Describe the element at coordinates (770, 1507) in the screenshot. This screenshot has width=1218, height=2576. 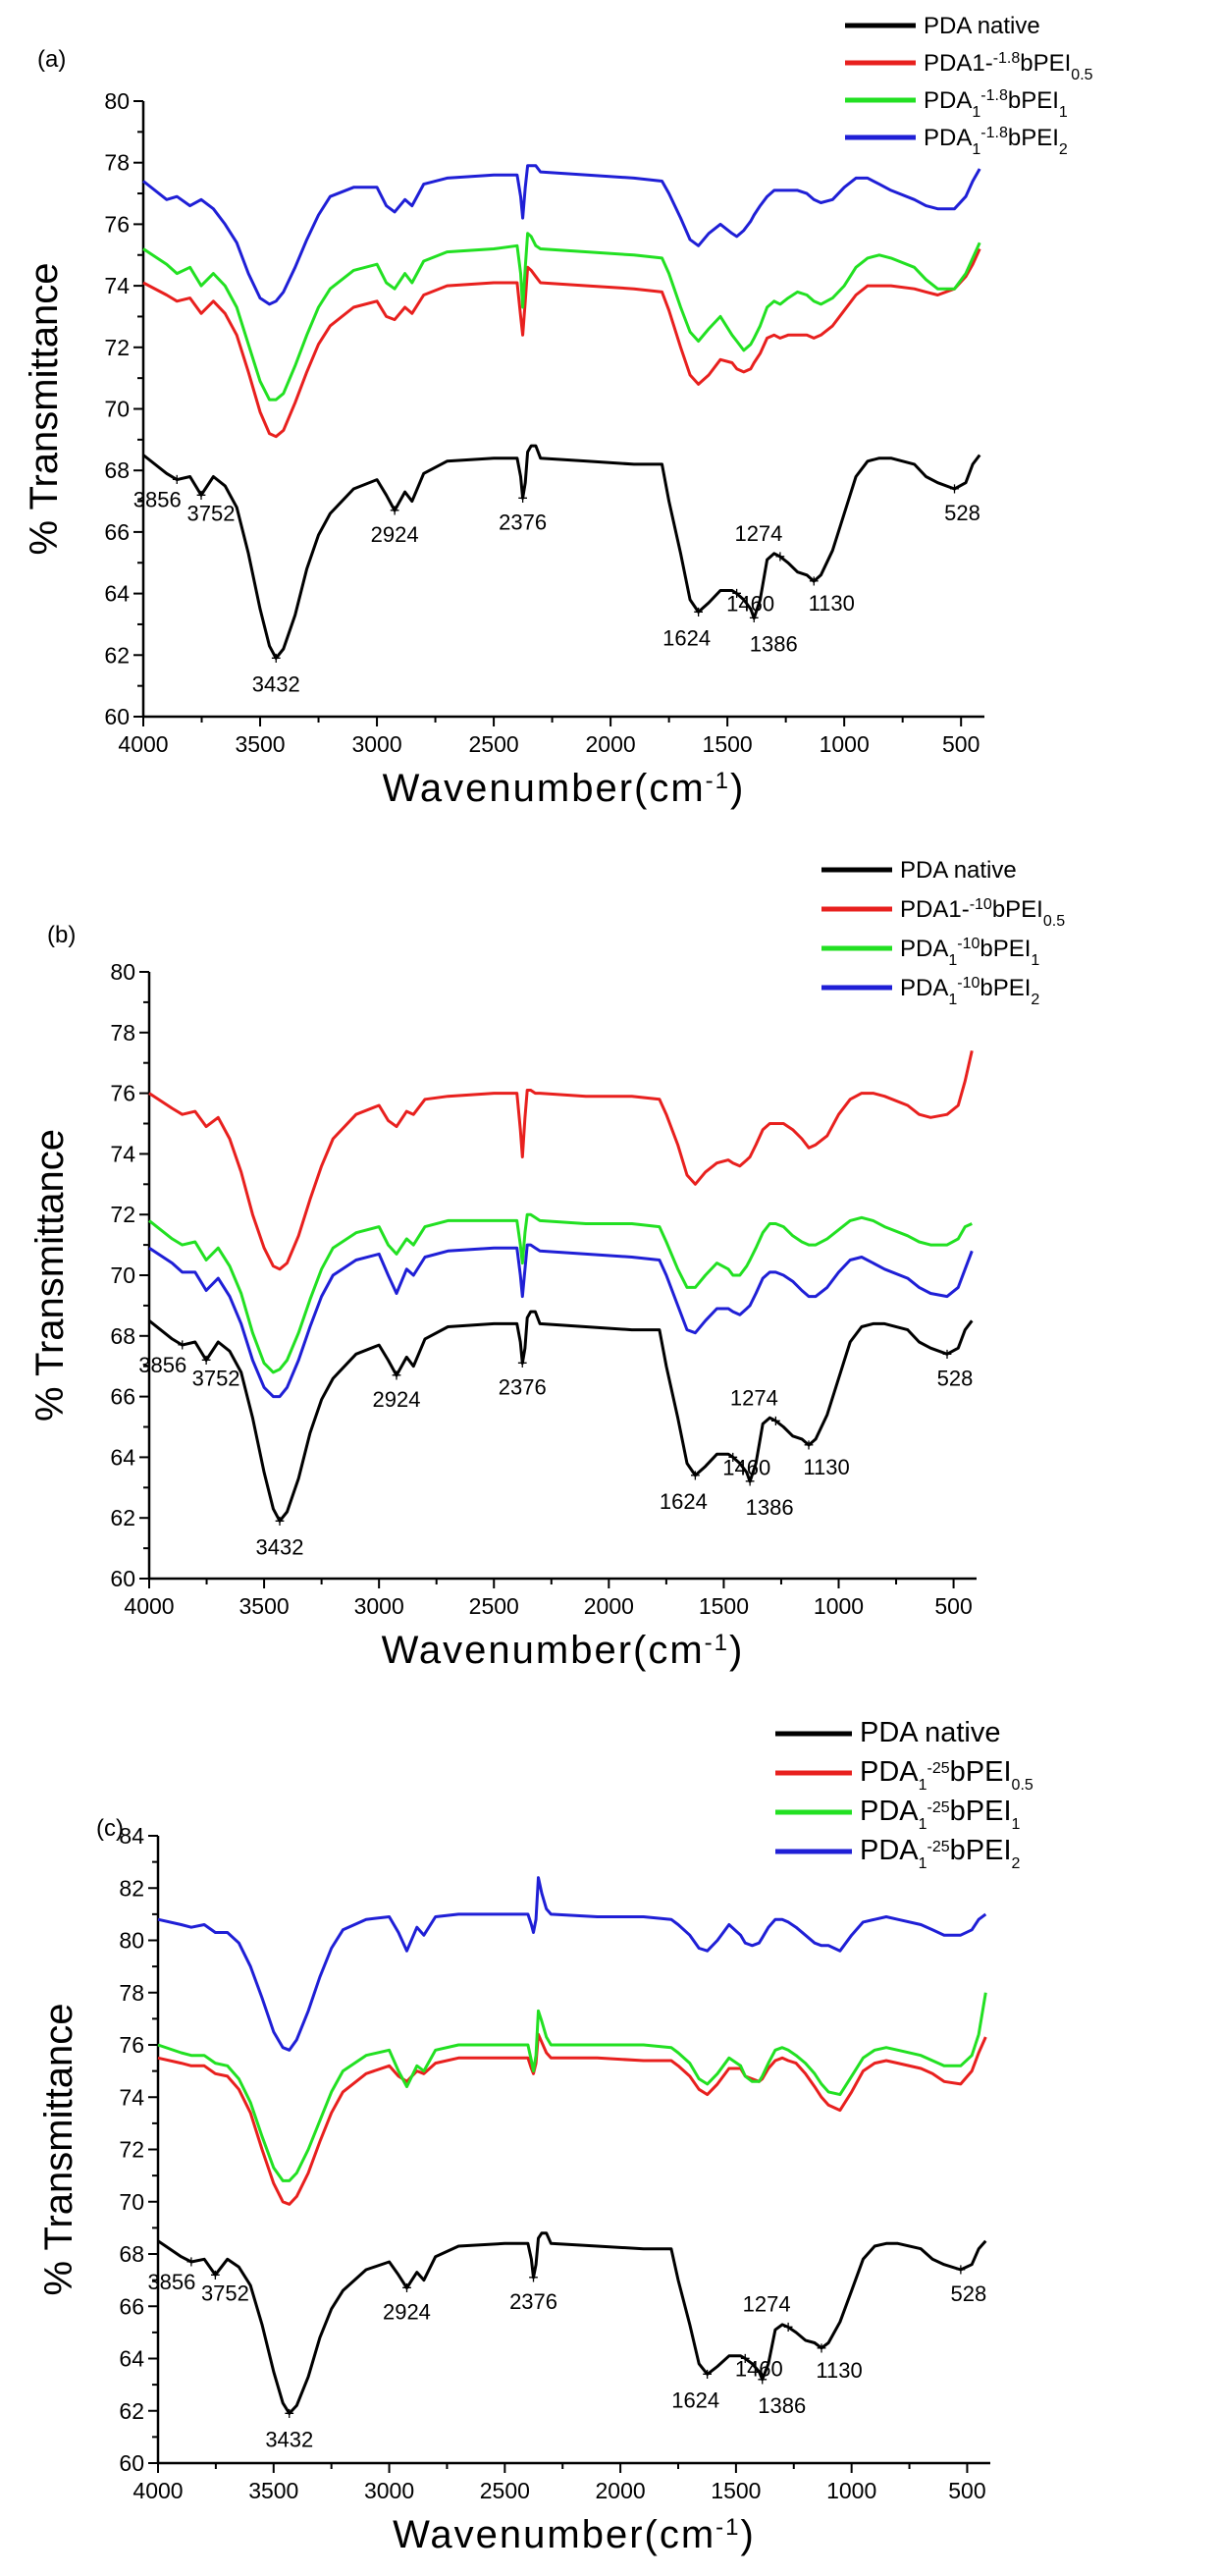
I see `peak-label: 1386` at that location.